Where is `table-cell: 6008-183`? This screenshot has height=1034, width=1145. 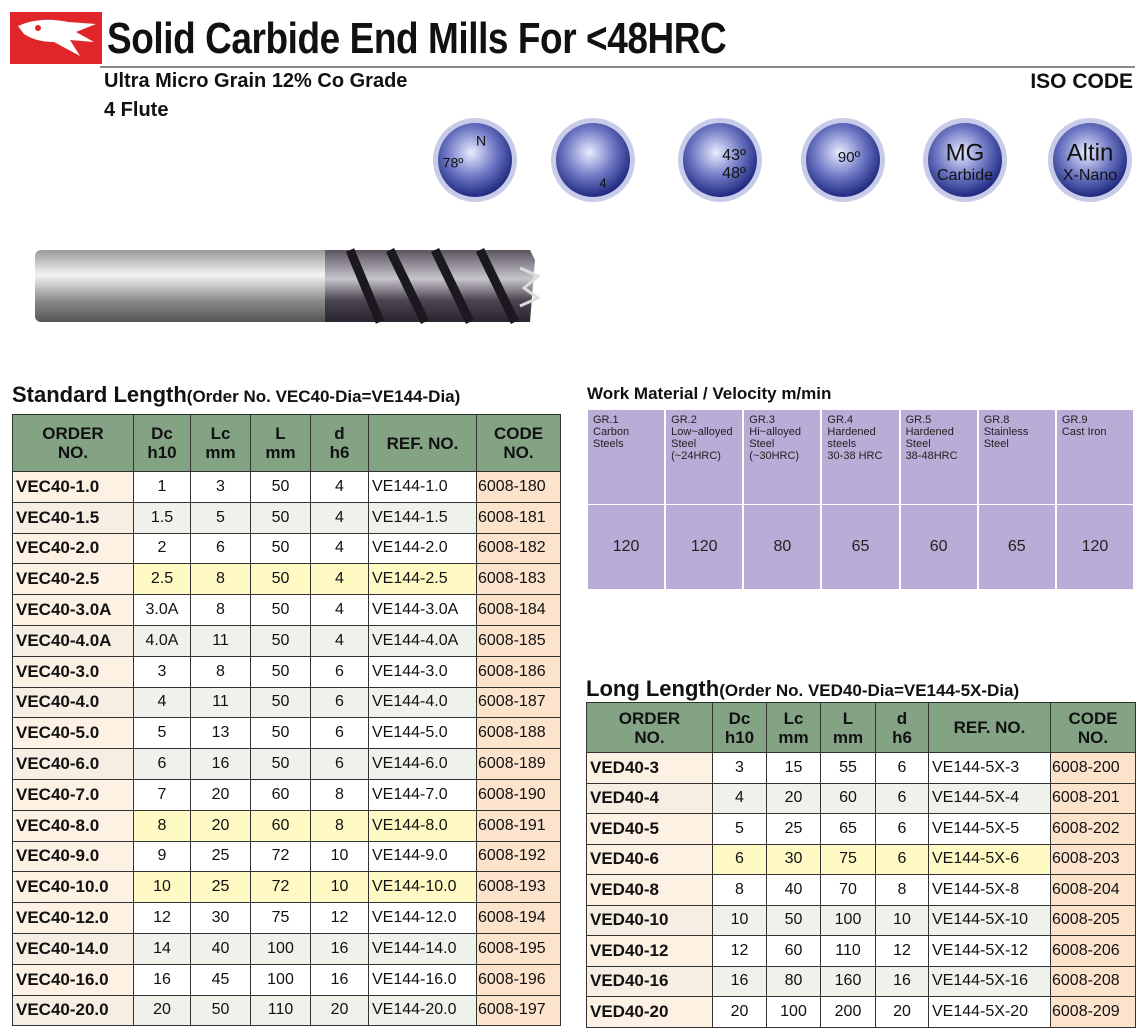 table-cell: 6008-183 is located at coordinates (518, 579).